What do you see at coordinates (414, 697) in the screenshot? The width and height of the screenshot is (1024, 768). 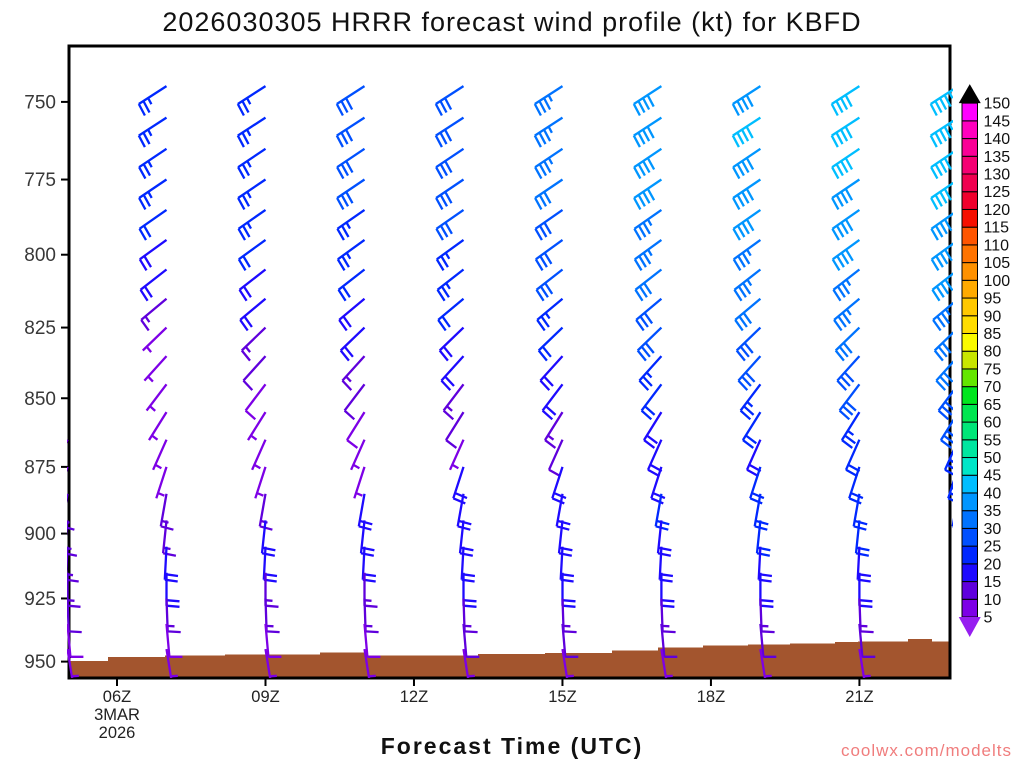 I see `x-tick-label: 12Z` at bounding box center [414, 697].